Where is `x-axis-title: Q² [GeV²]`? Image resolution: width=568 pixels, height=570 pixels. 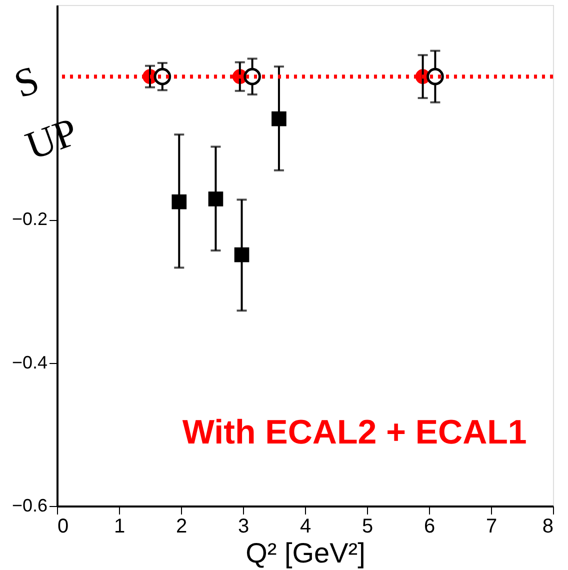
x-axis-title: Q² [GeV²] is located at coordinates (306, 553).